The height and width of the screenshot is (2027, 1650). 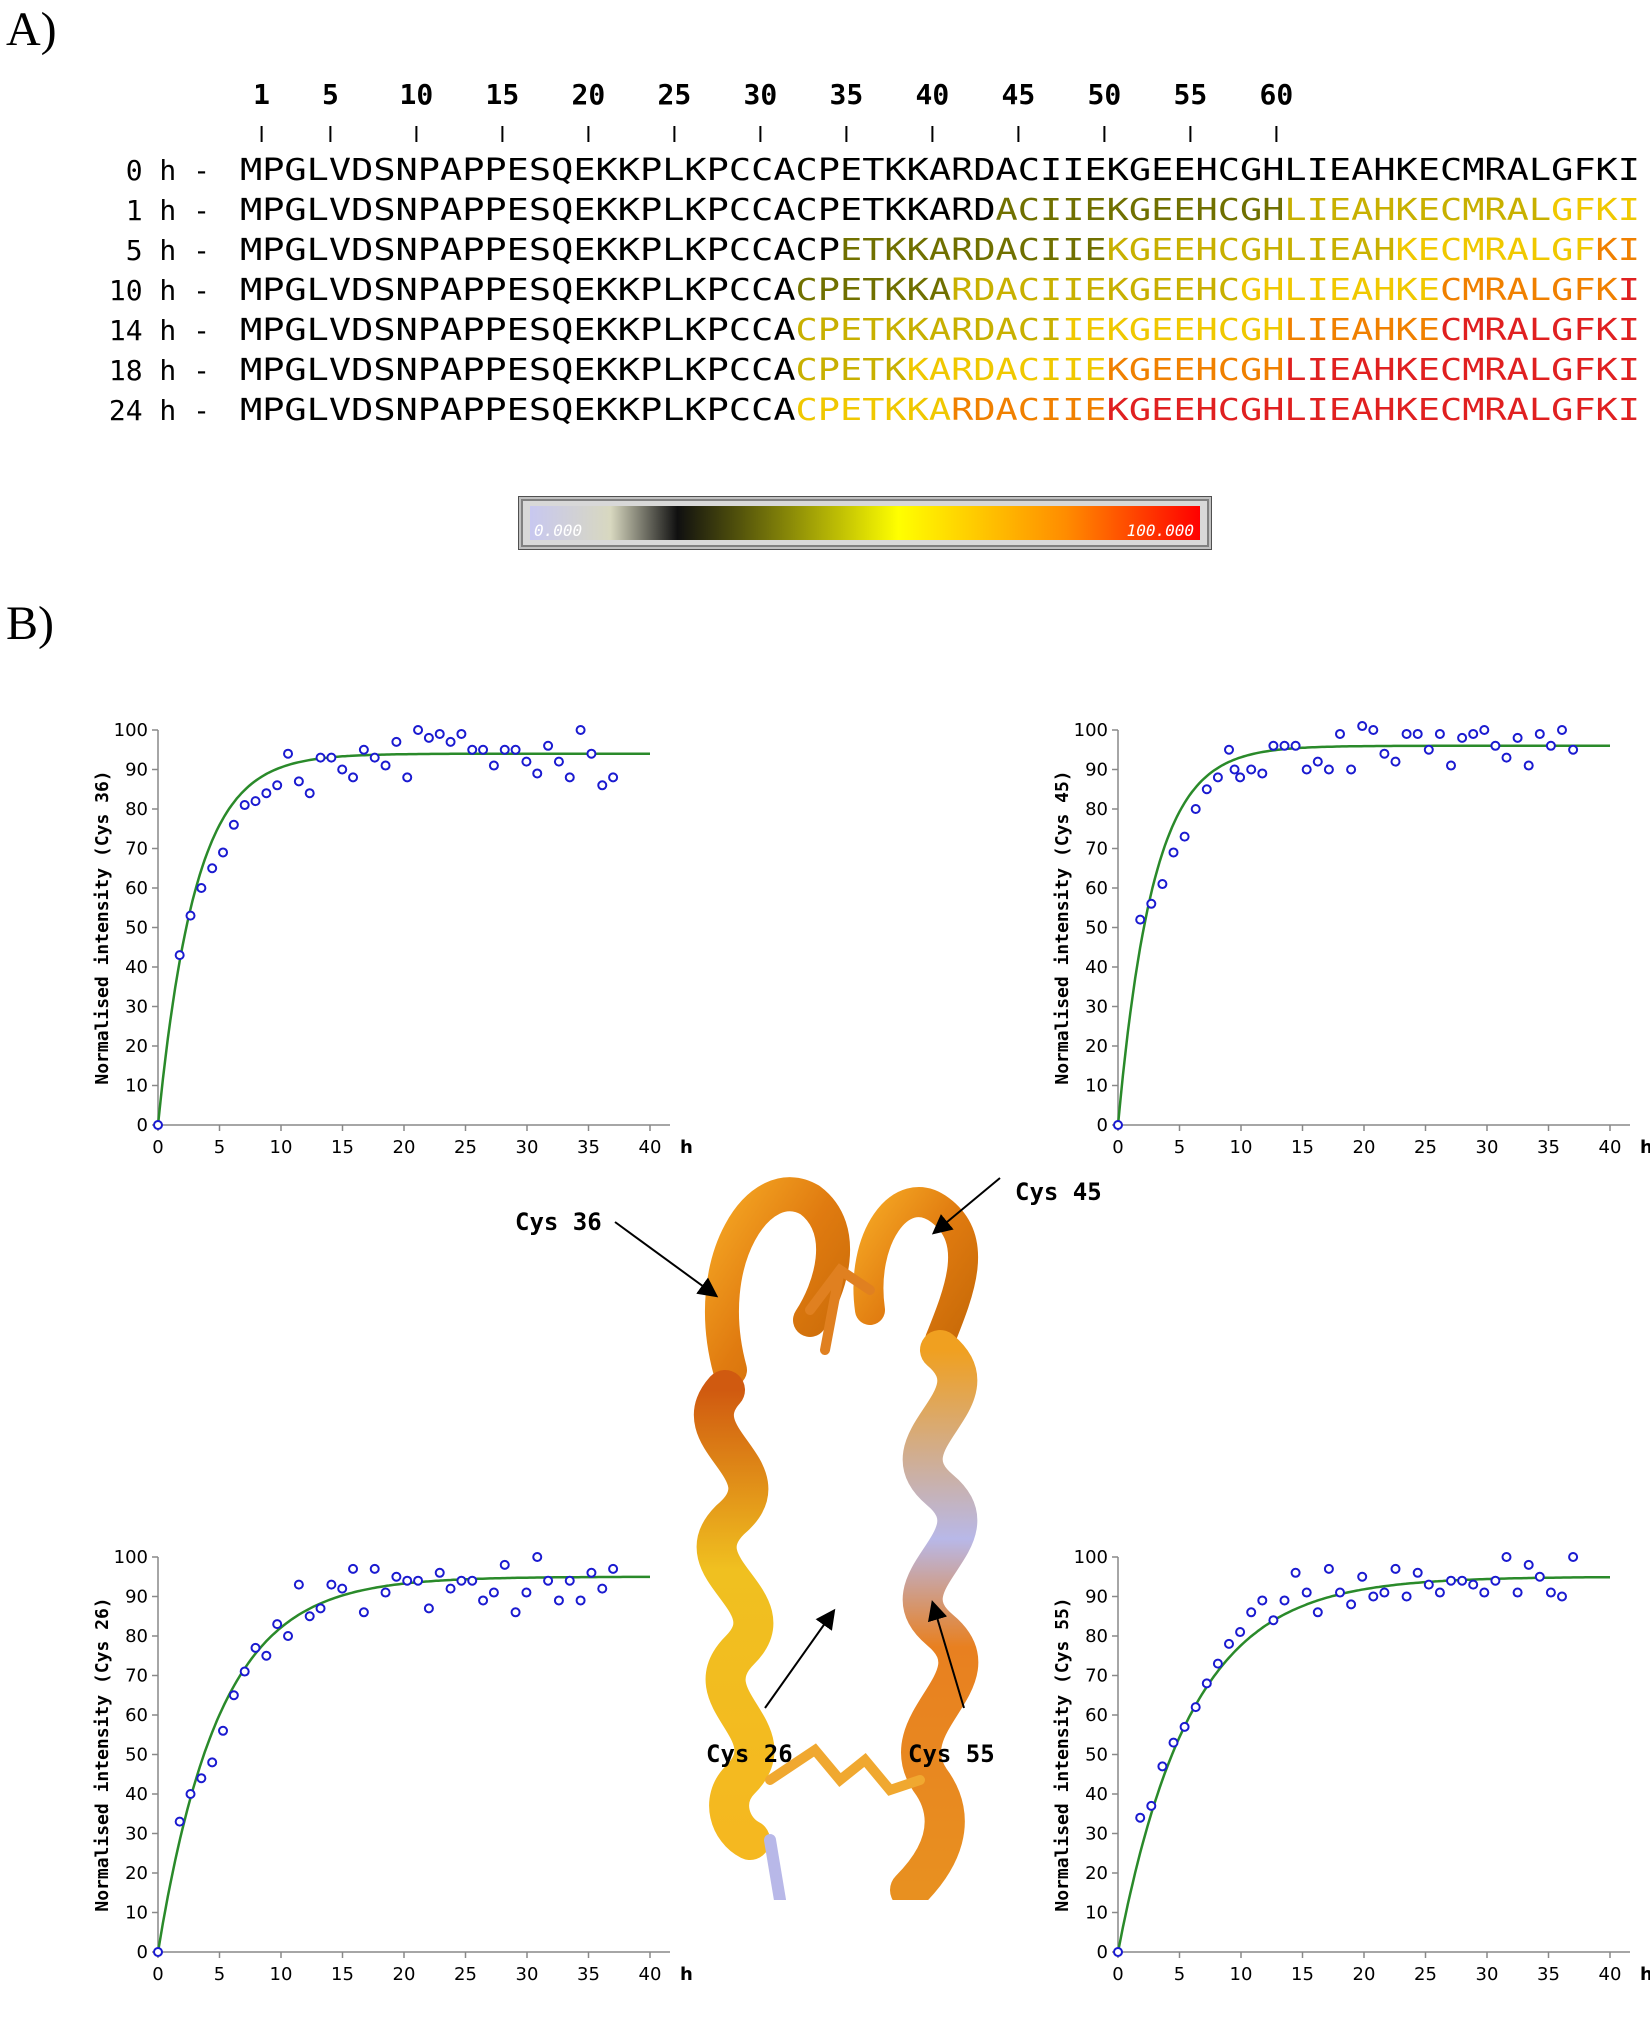 I want to click on residue-number-25: 25, so click(x=675, y=94).